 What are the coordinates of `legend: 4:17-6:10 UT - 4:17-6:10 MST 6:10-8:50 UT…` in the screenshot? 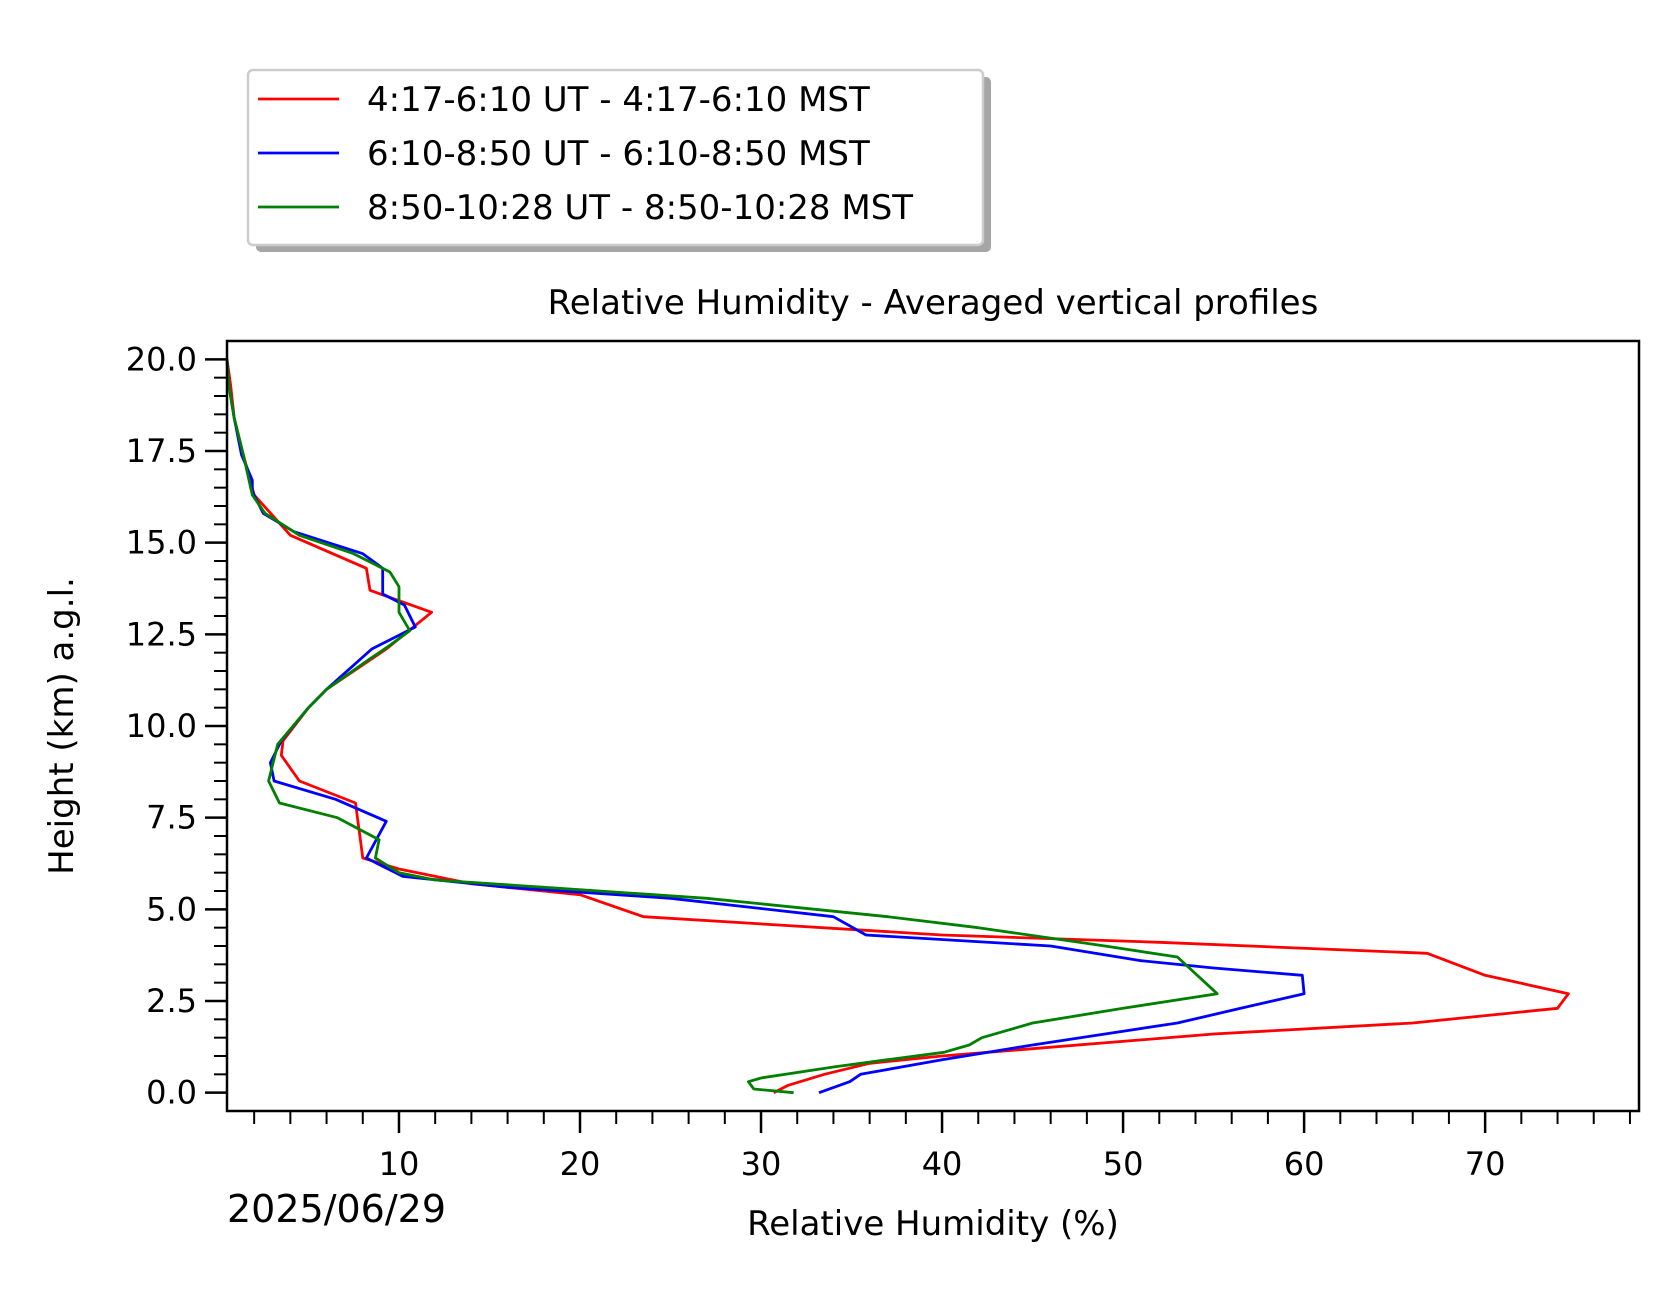 It's located at (618, 160).